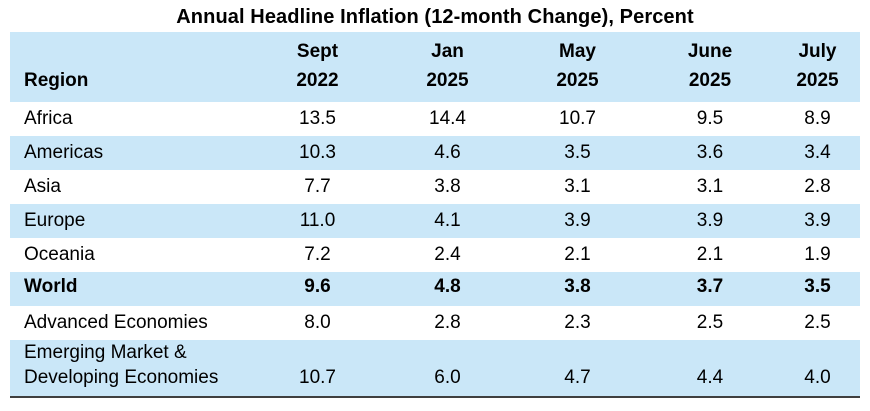 This screenshot has width=870, height=411. I want to click on value-cell: 3.4, so click(817, 153).